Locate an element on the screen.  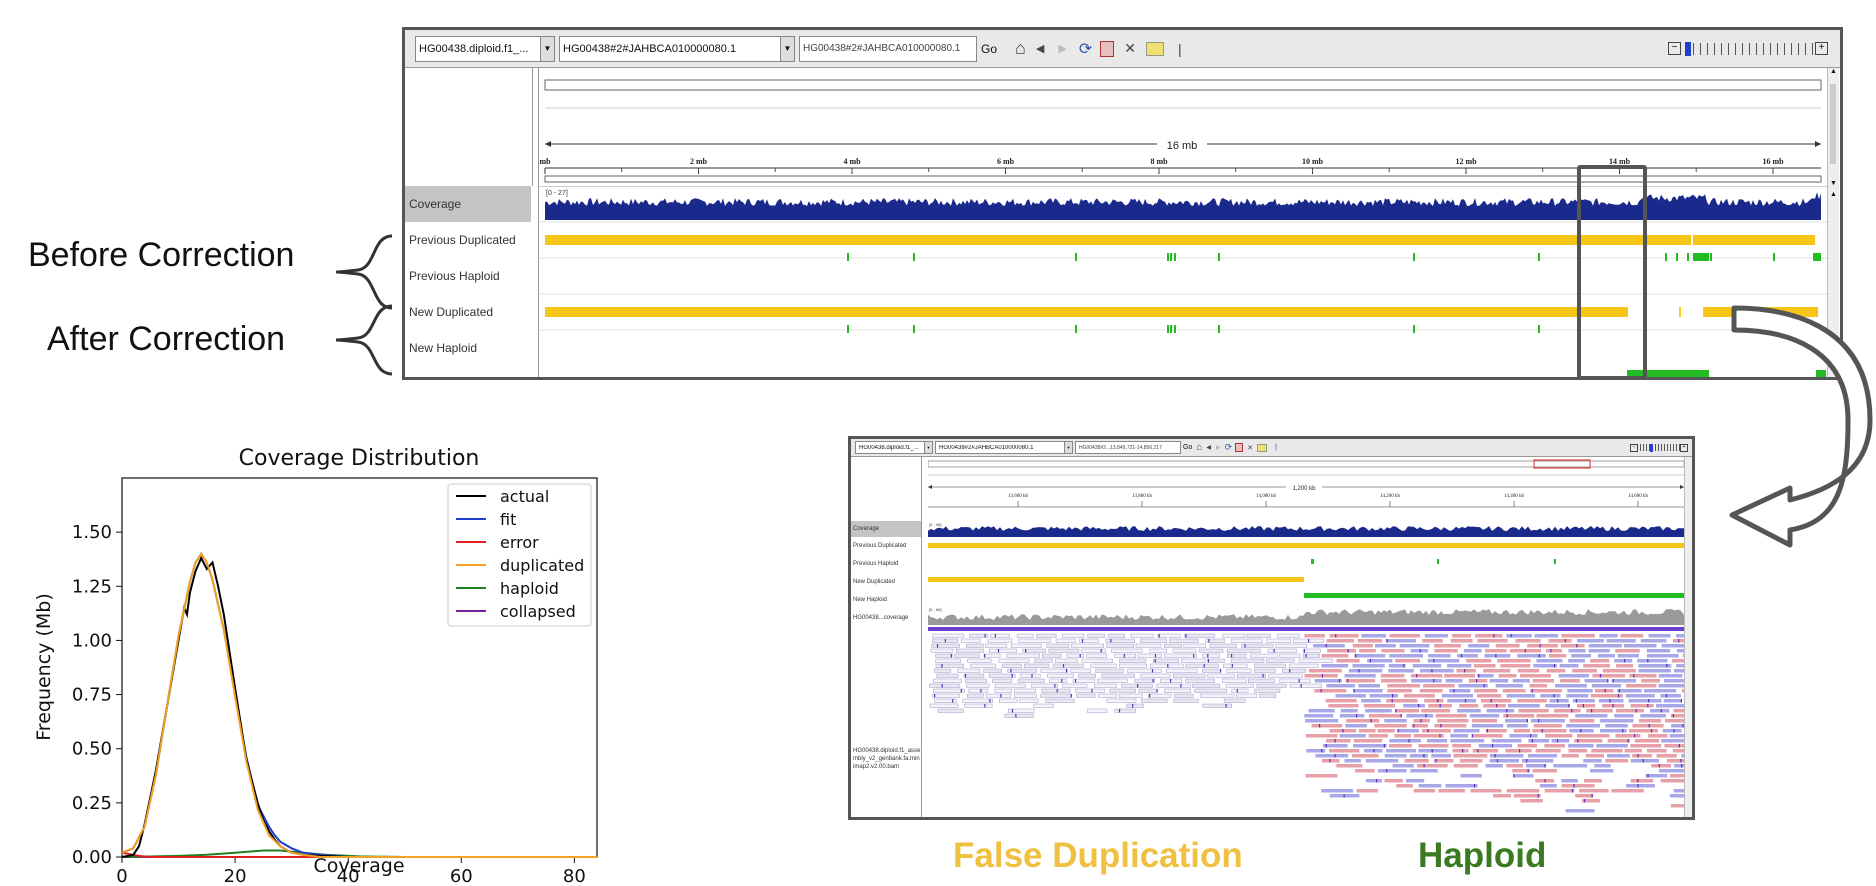
series-line-error is located at coordinates (359, 854).